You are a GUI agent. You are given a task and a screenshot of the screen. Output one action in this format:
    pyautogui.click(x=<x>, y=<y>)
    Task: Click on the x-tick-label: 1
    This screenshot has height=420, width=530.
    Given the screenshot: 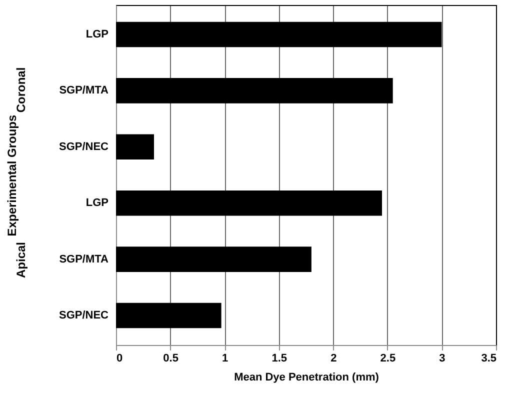 What is the action you would take?
    pyautogui.click(x=225, y=358)
    